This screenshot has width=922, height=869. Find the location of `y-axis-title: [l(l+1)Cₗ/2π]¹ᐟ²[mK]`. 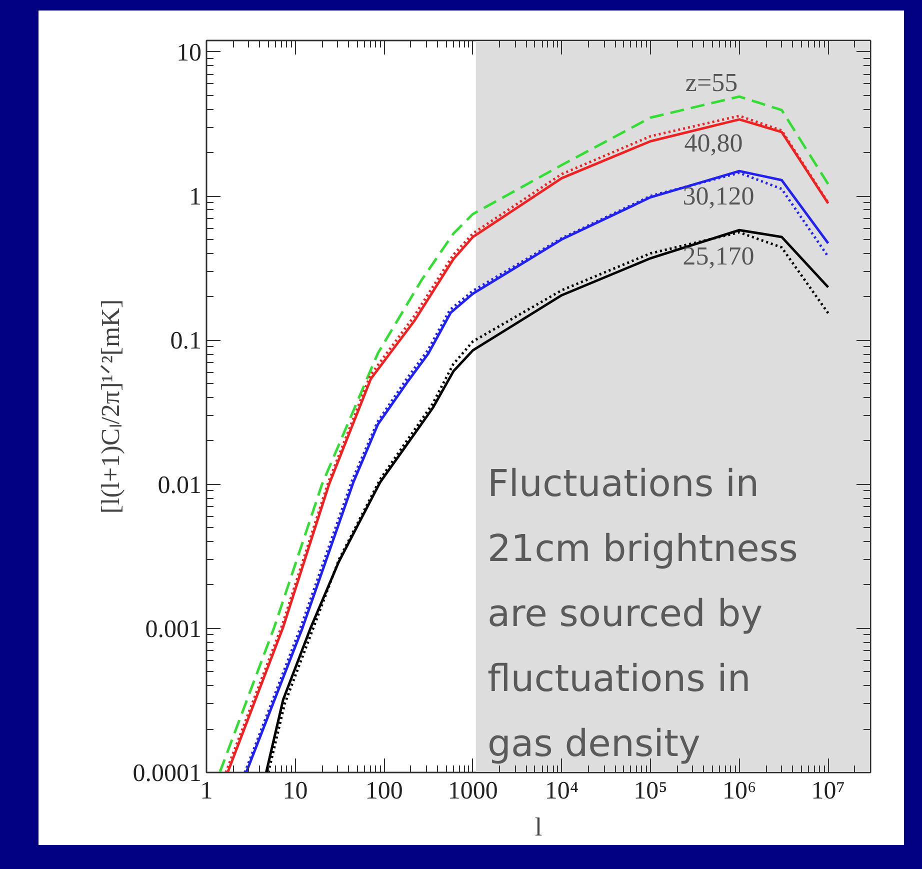

y-axis-title: [l(l+1)Cₗ/2π]¹ᐟ²[mK] is located at coordinates (110, 406).